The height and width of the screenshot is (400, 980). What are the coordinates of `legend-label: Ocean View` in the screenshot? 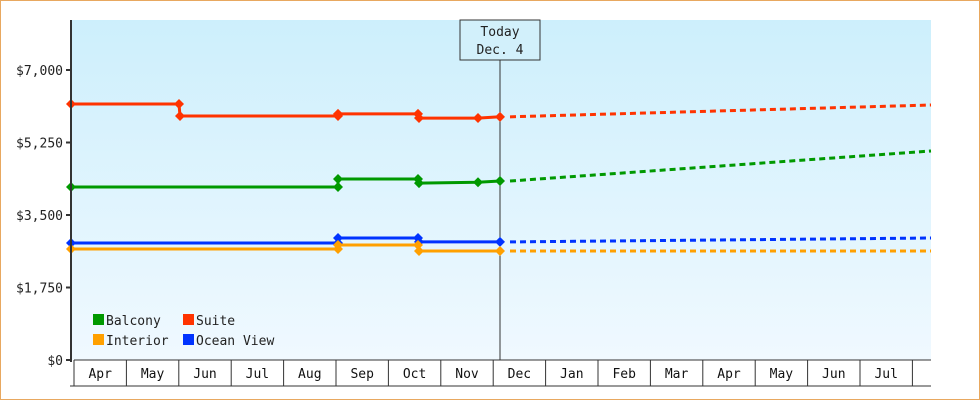 It's located at (235, 341).